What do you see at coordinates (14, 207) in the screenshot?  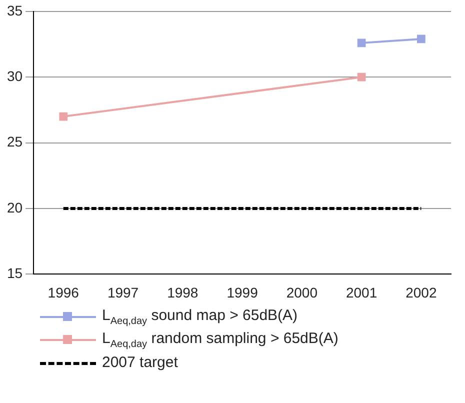 I see `y-tick-label: 20` at bounding box center [14, 207].